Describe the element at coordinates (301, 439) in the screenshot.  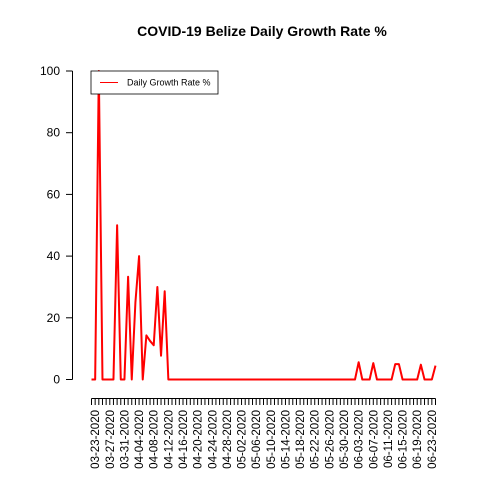
I see `x-tick-label: 05-18-2020` at that location.